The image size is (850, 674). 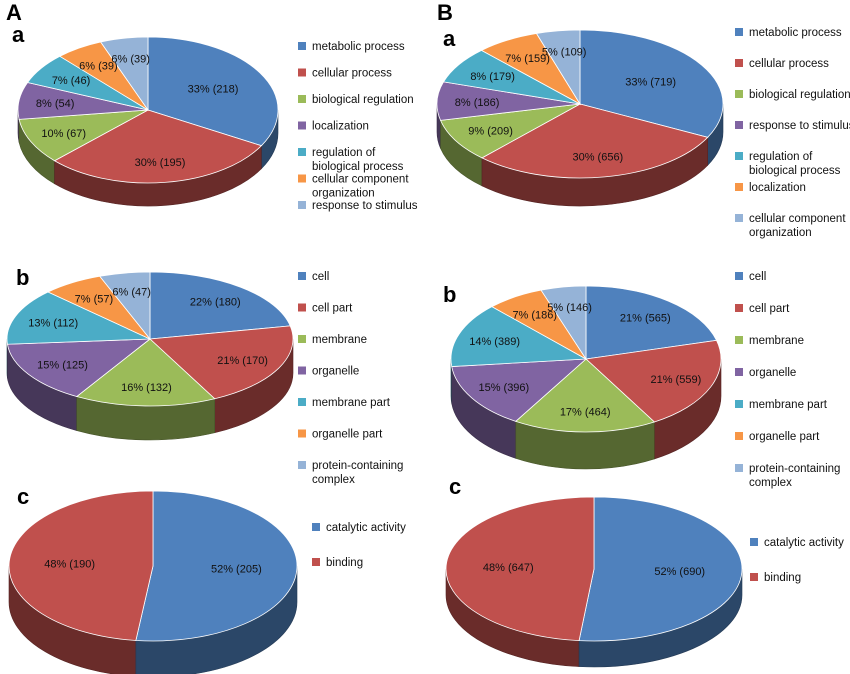 What do you see at coordinates (62, 365) in the screenshot?
I see `slice-data-label: 15% (125)` at bounding box center [62, 365].